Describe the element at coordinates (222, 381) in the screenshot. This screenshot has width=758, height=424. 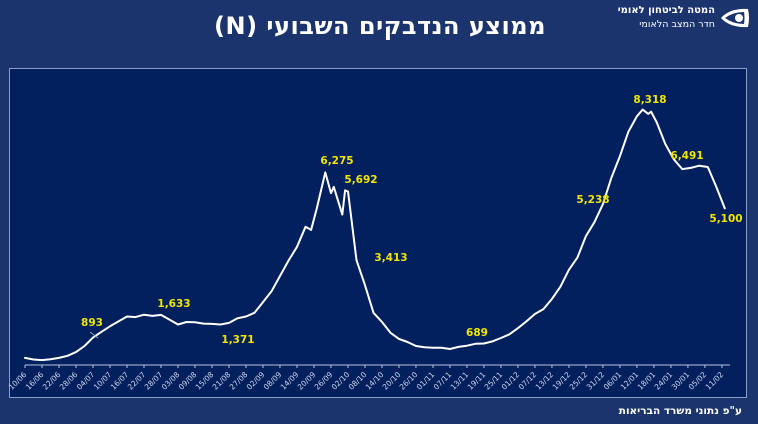
I see `x-tick-label: 21/08` at that location.